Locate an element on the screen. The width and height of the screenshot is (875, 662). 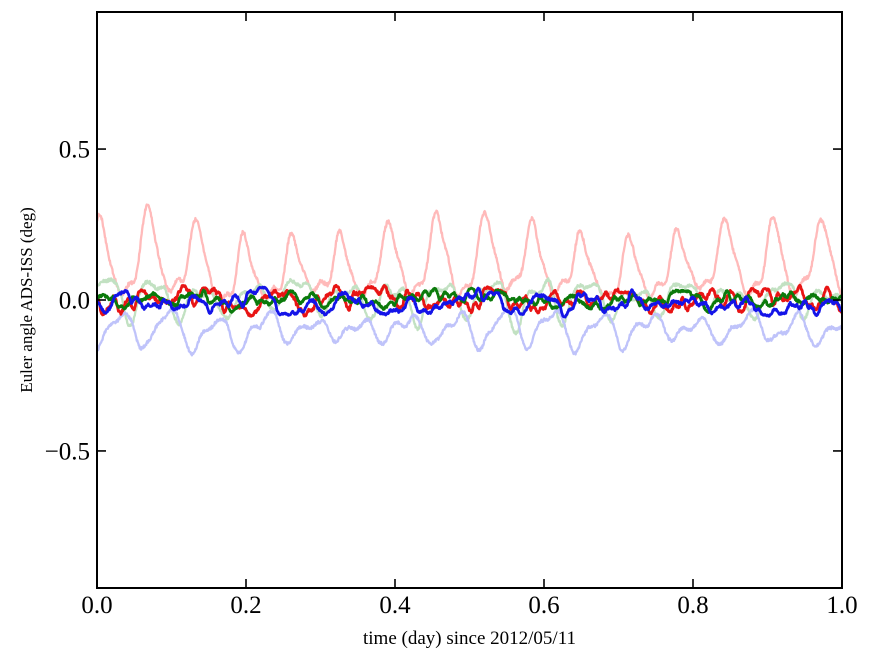
x-tick-label: 0.8 is located at coordinates (693, 605).